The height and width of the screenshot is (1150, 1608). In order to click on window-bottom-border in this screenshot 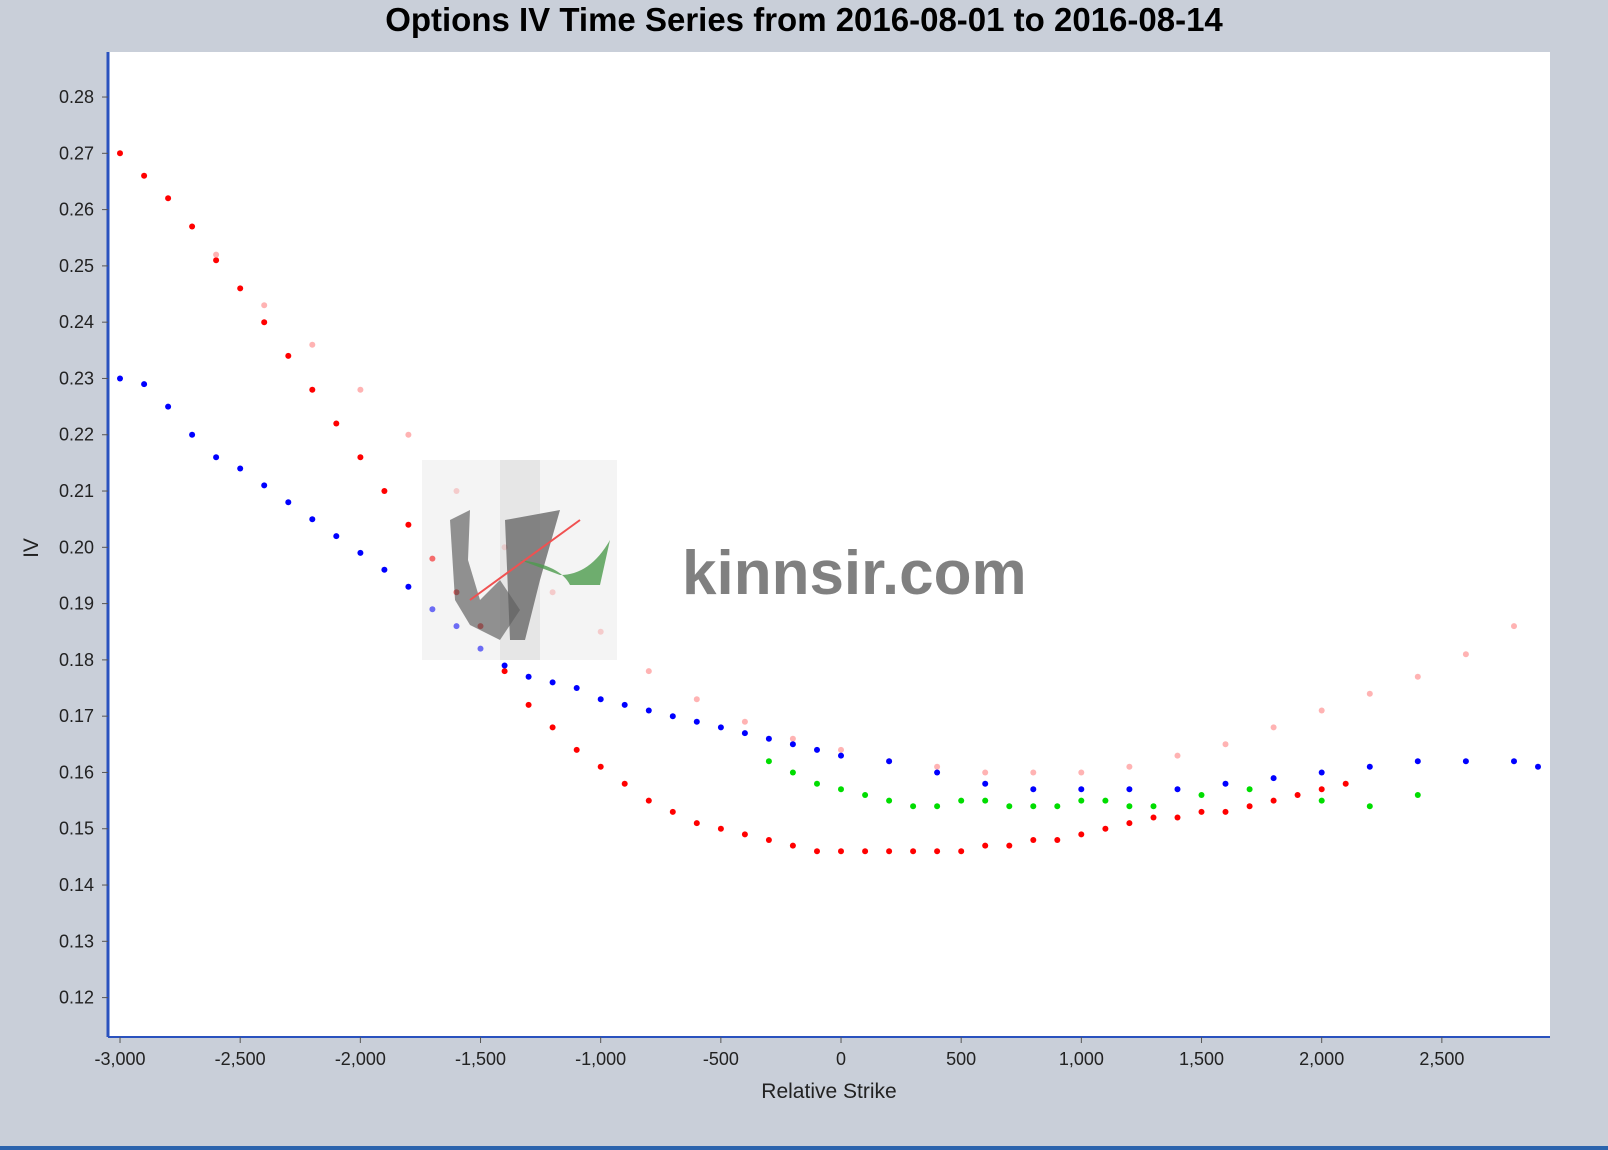, I will do `click(804, 1148)`.